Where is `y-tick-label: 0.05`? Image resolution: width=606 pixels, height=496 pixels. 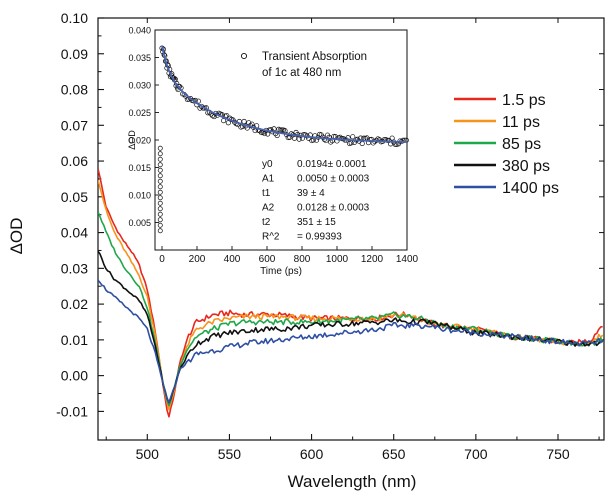
y-tick-label: 0.05 is located at coordinates (74, 197).